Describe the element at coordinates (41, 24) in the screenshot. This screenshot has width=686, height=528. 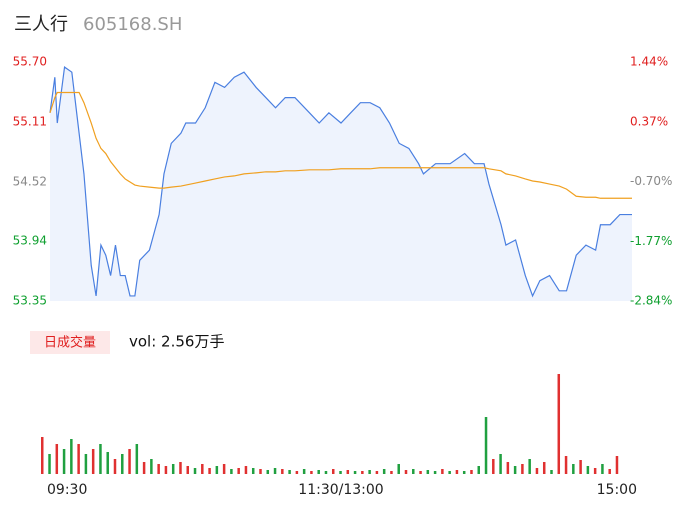
I see `stock-name: 三人行` at that location.